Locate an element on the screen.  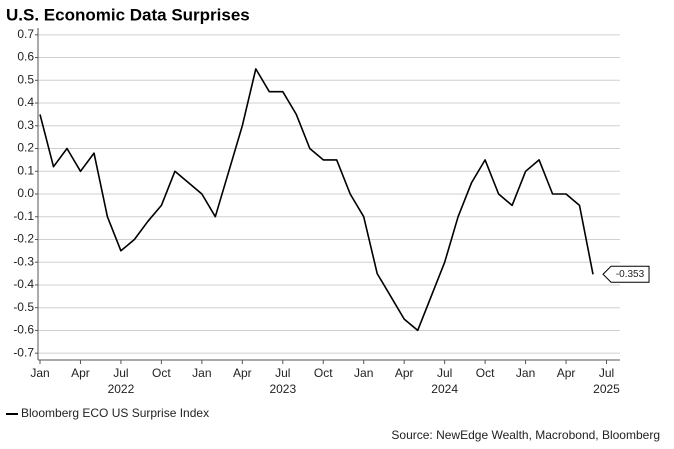
end-label: -0.353 is located at coordinates (630, 274).